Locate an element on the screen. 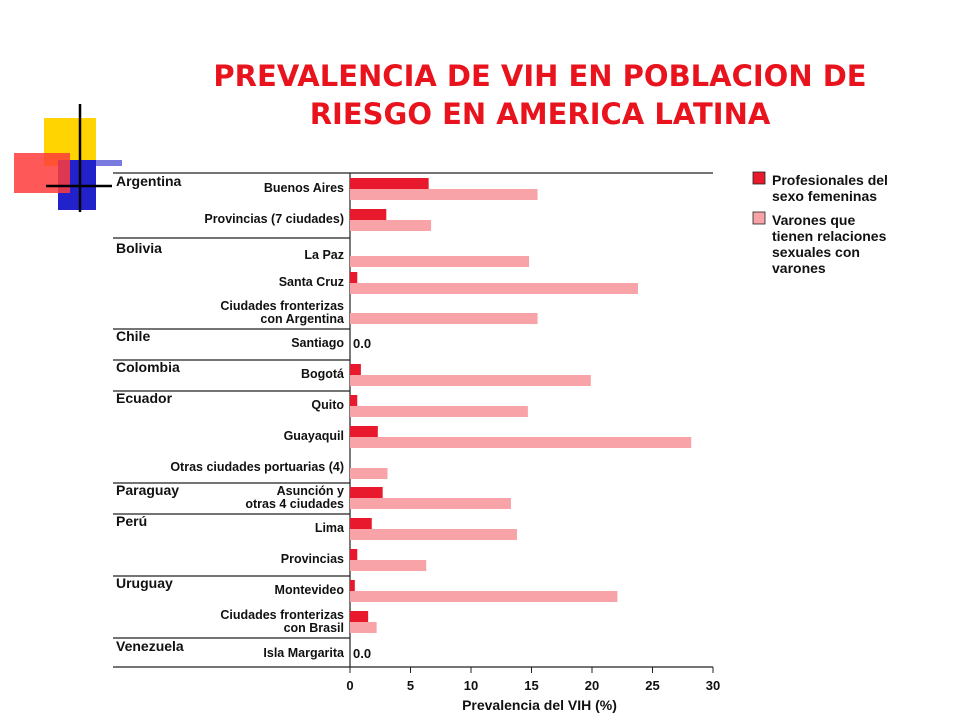 Image resolution: width=960 pixels, height=720 pixels. slide-ornament is located at coordinates (68, 158).